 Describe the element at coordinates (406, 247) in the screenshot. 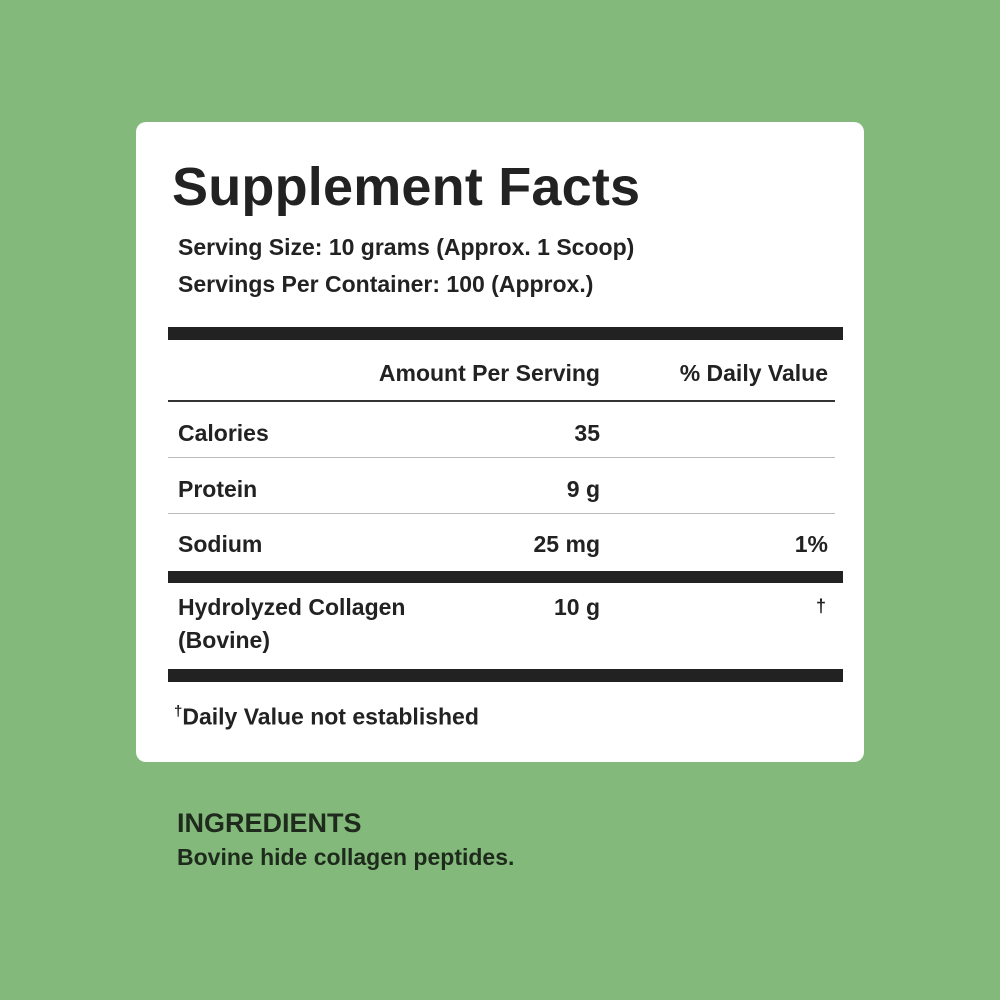

I see `serving-size: Serving Size: 10 grams (Approx. 1 Scoop)` at that location.